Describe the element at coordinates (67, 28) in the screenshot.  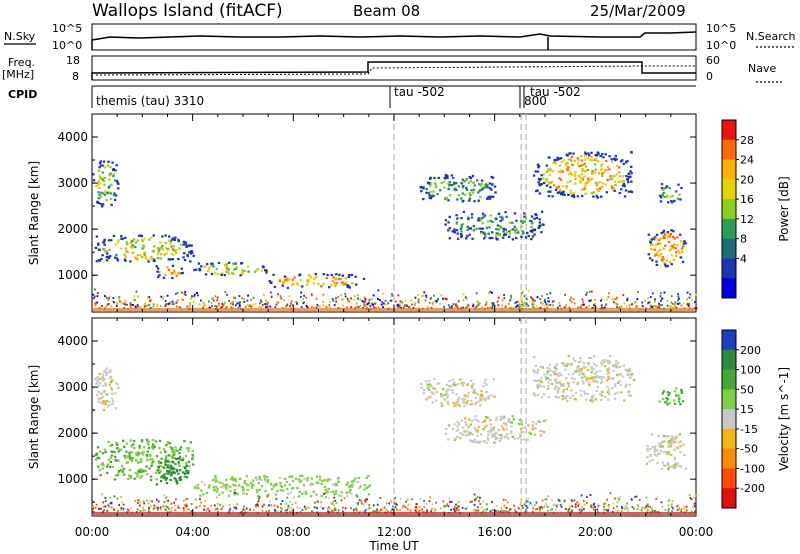
I see `noise-left-tick-top: 10^5` at that location.